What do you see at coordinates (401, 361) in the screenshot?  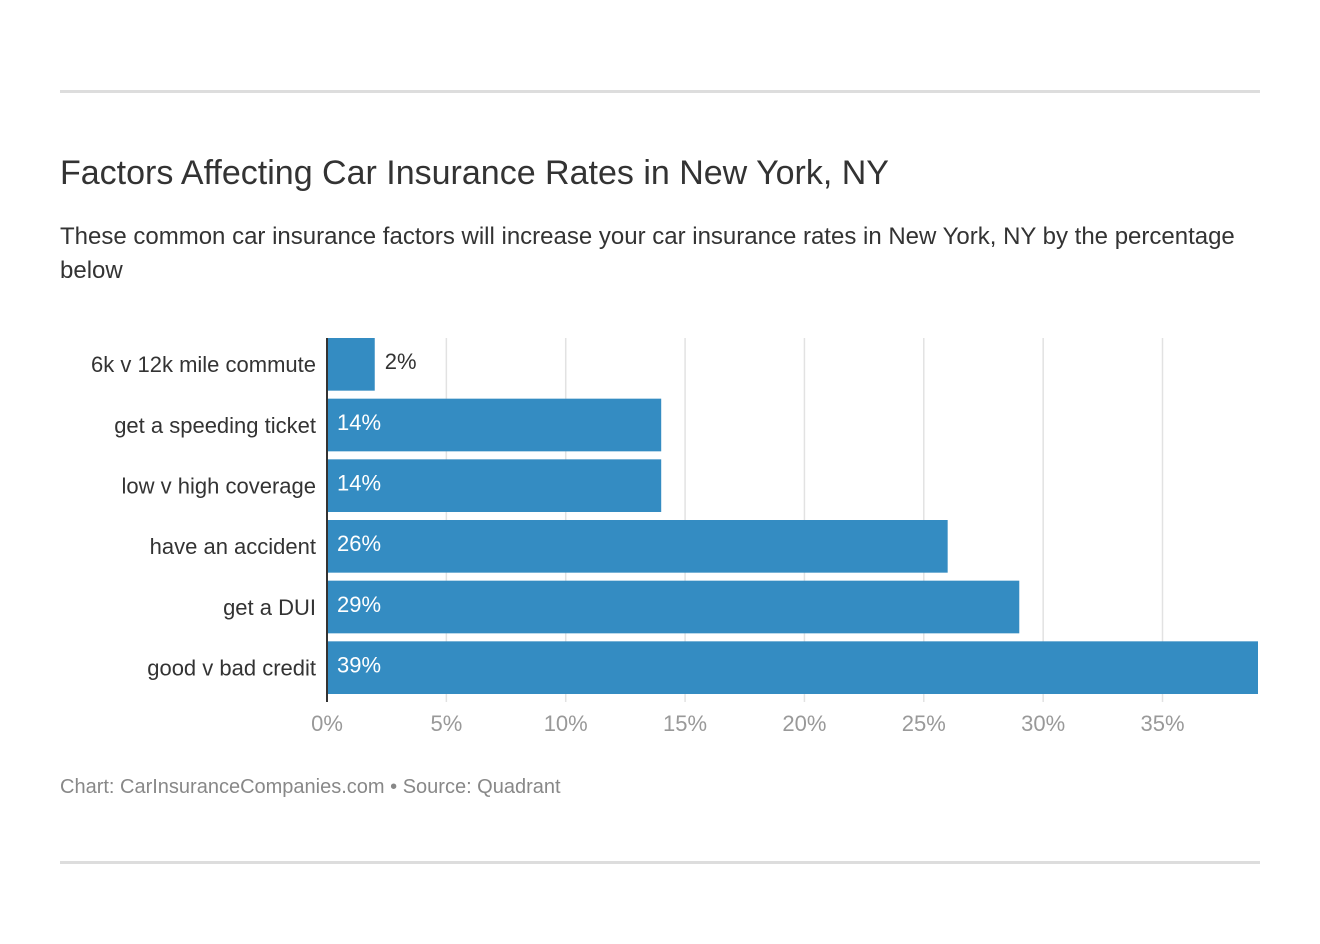 I see `value-label: 2%` at bounding box center [401, 361].